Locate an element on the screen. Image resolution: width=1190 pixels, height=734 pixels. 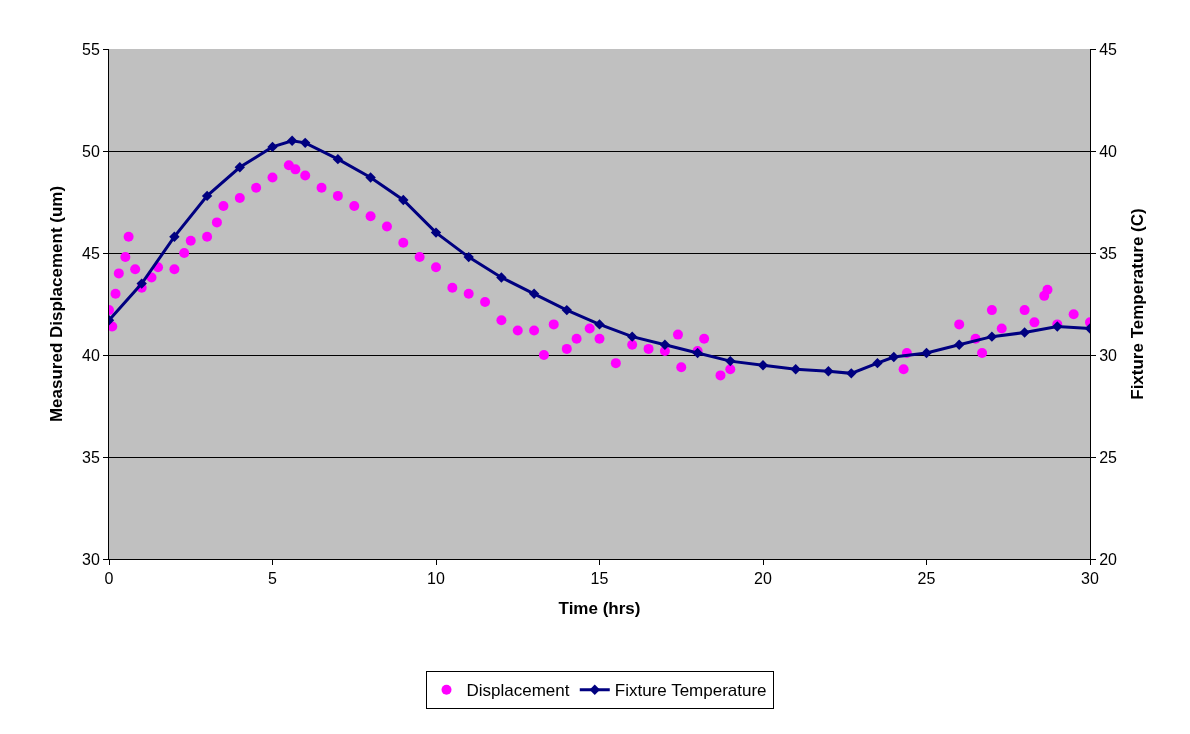
x-tick-label: 30 is located at coordinates (1090, 579).